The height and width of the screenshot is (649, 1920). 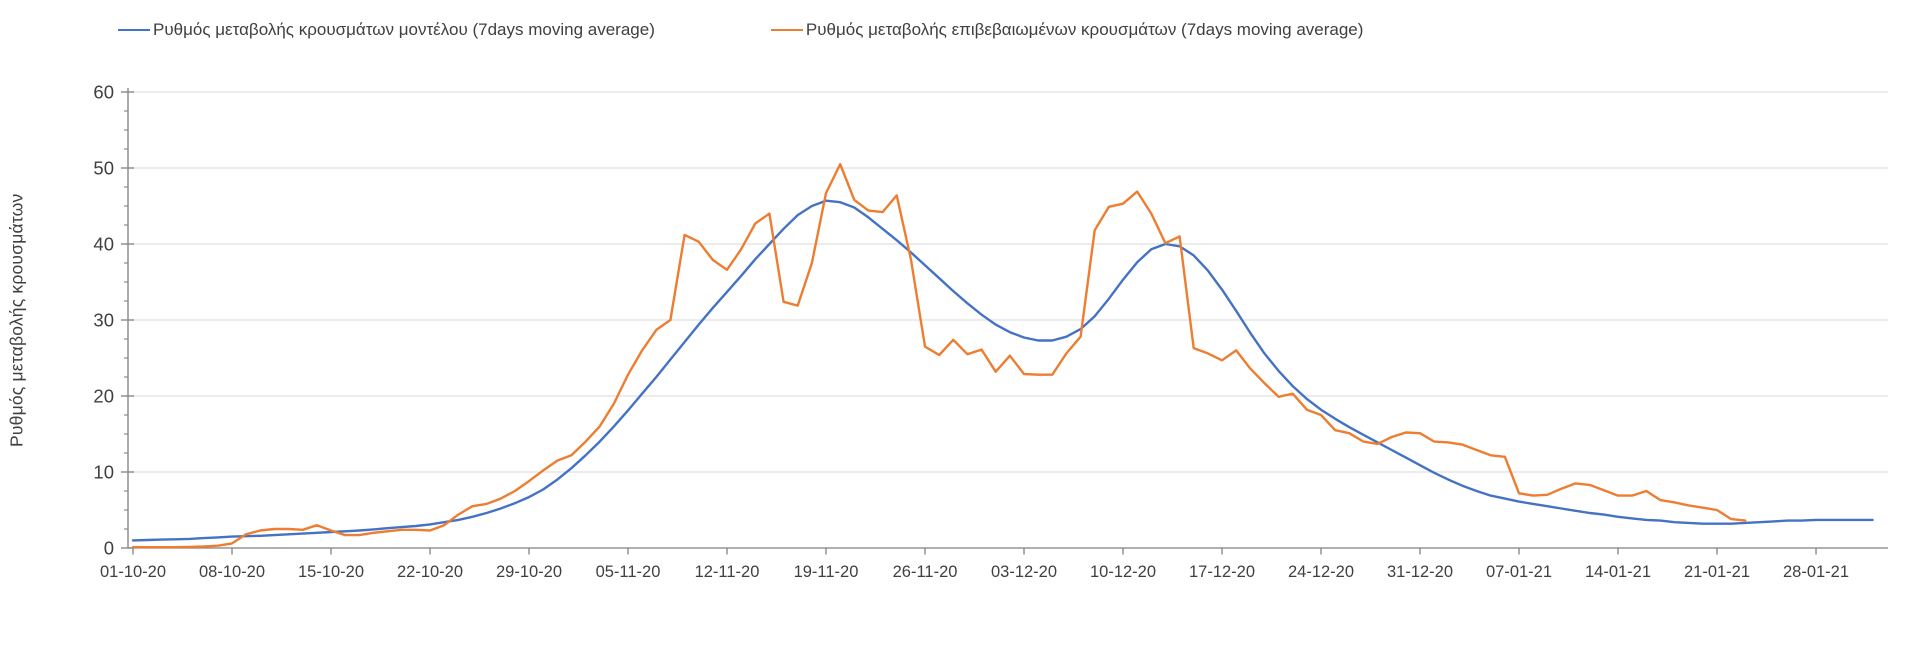 What do you see at coordinates (786, 30) in the screenshot?
I see `confirmed-line-swatch-icon` at bounding box center [786, 30].